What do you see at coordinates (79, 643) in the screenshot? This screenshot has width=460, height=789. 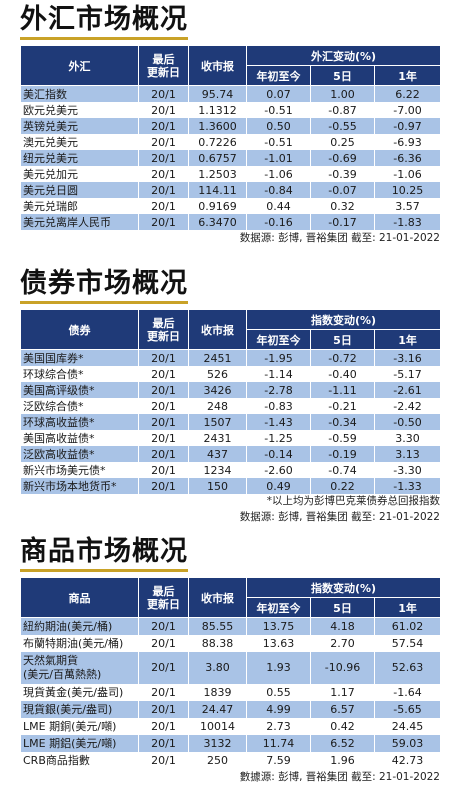 I see `cell-name: 布蘭特期油(美元/桶)` at bounding box center [79, 643].